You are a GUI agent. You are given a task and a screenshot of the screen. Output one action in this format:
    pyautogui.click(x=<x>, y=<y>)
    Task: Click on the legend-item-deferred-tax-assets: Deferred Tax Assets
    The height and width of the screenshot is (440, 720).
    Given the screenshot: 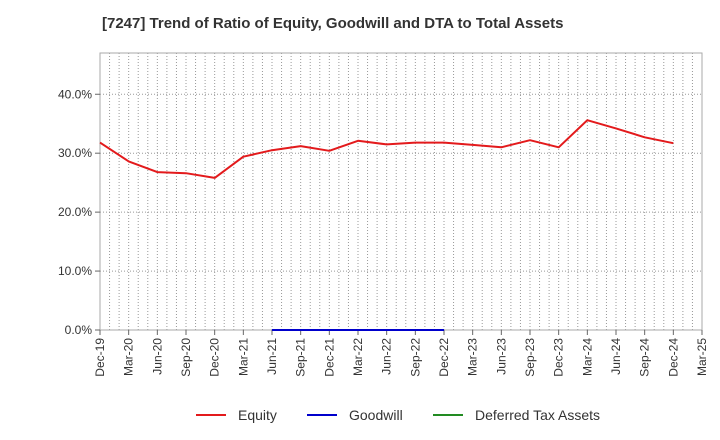 What is the action you would take?
    pyautogui.click(x=516, y=415)
    